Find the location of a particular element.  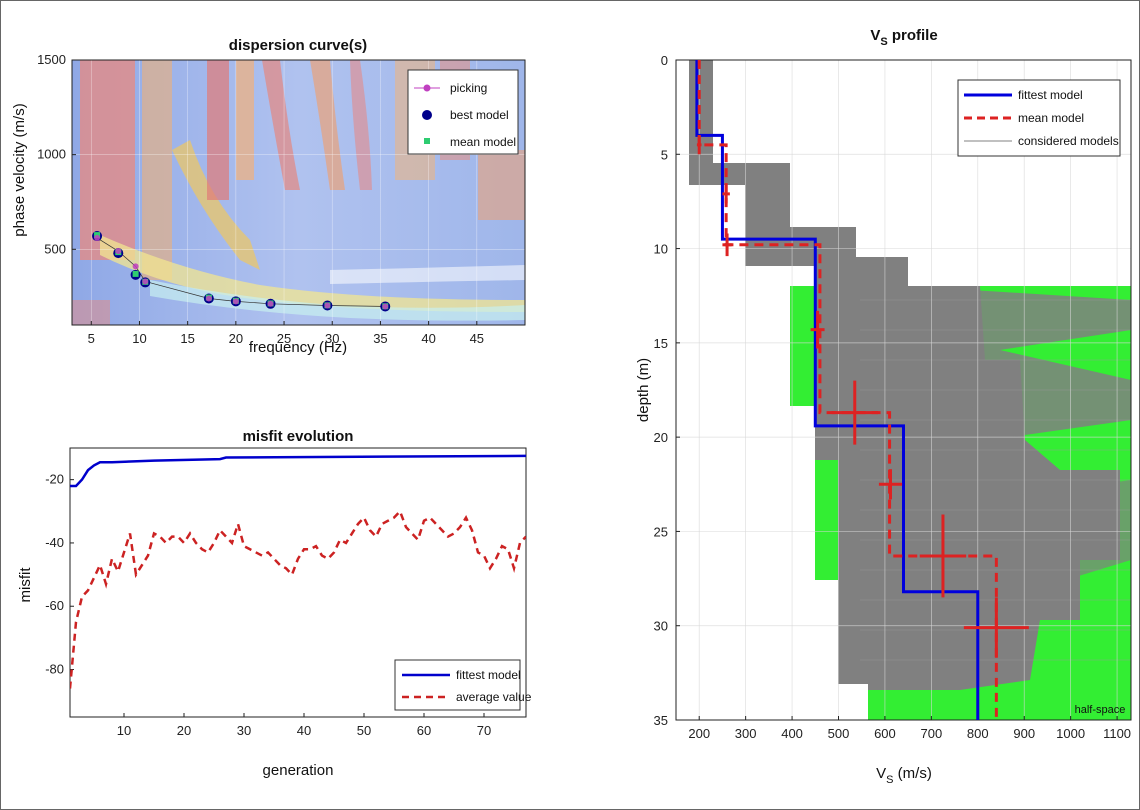

vs-xtick-label: 700 is located at coordinates (932, 733).